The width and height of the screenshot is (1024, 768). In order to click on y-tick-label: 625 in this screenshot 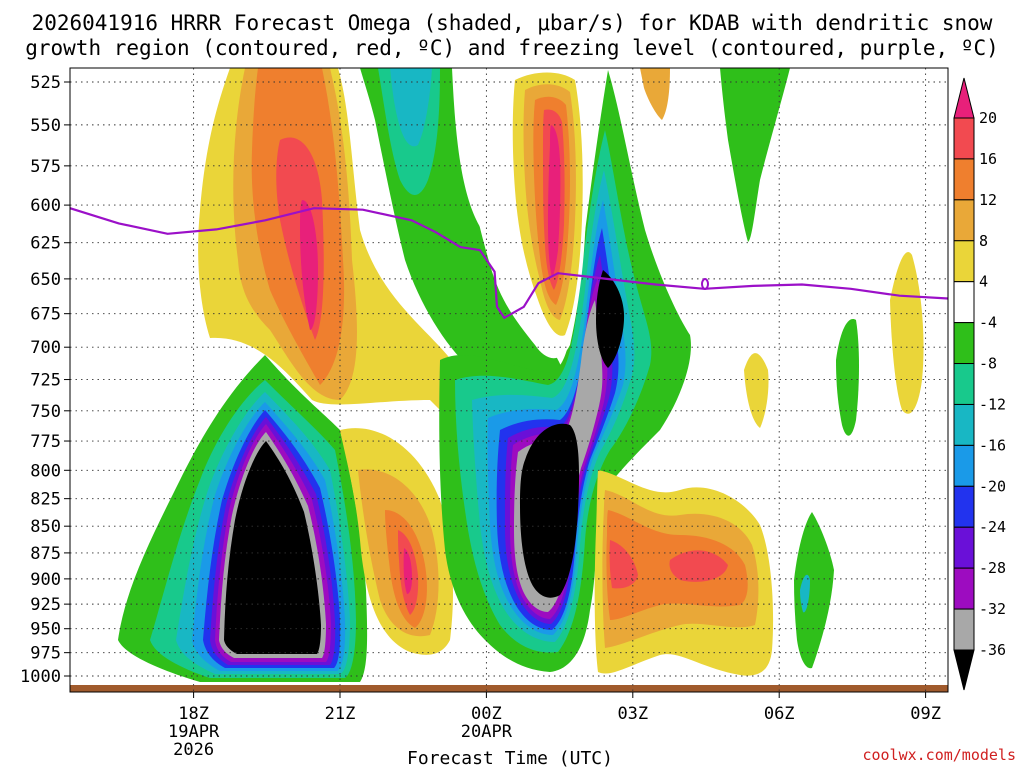, I will do `click(45, 244)`.